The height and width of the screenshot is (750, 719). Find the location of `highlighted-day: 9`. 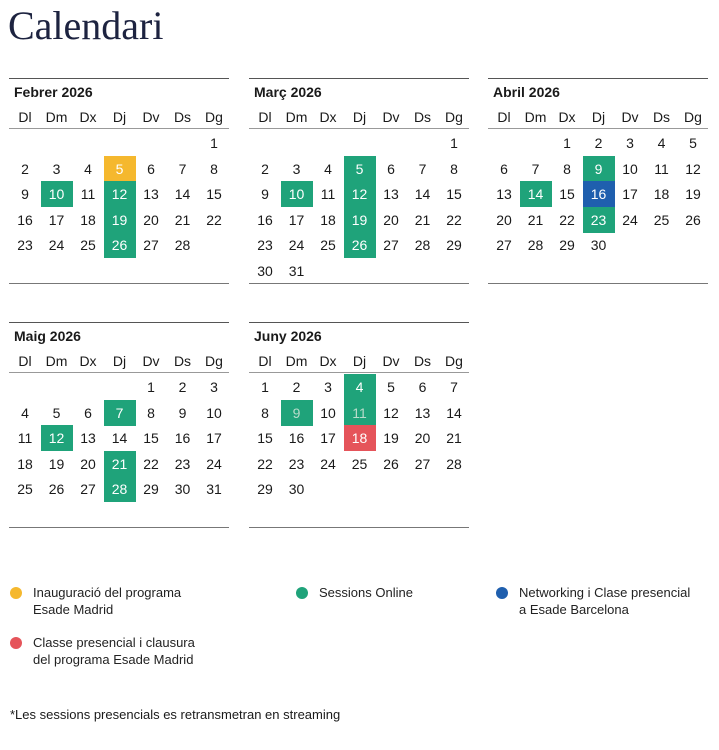

highlighted-day: 9 is located at coordinates (598, 168).